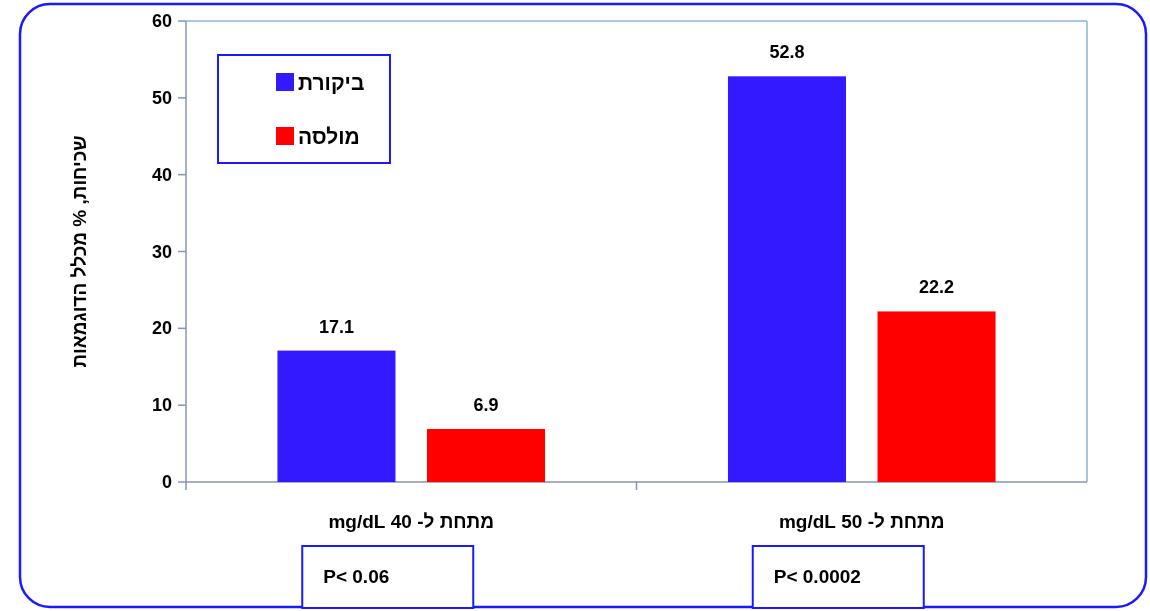 The width and height of the screenshot is (1150, 611). What do you see at coordinates (336, 326) in the screenshot?
I see `data-label: 17.1` at bounding box center [336, 326].